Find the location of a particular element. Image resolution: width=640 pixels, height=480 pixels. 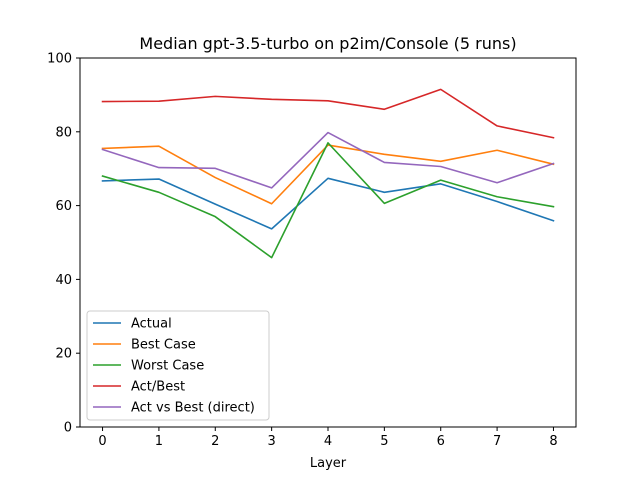

x-tick-label: 8 is located at coordinates (553, 441).